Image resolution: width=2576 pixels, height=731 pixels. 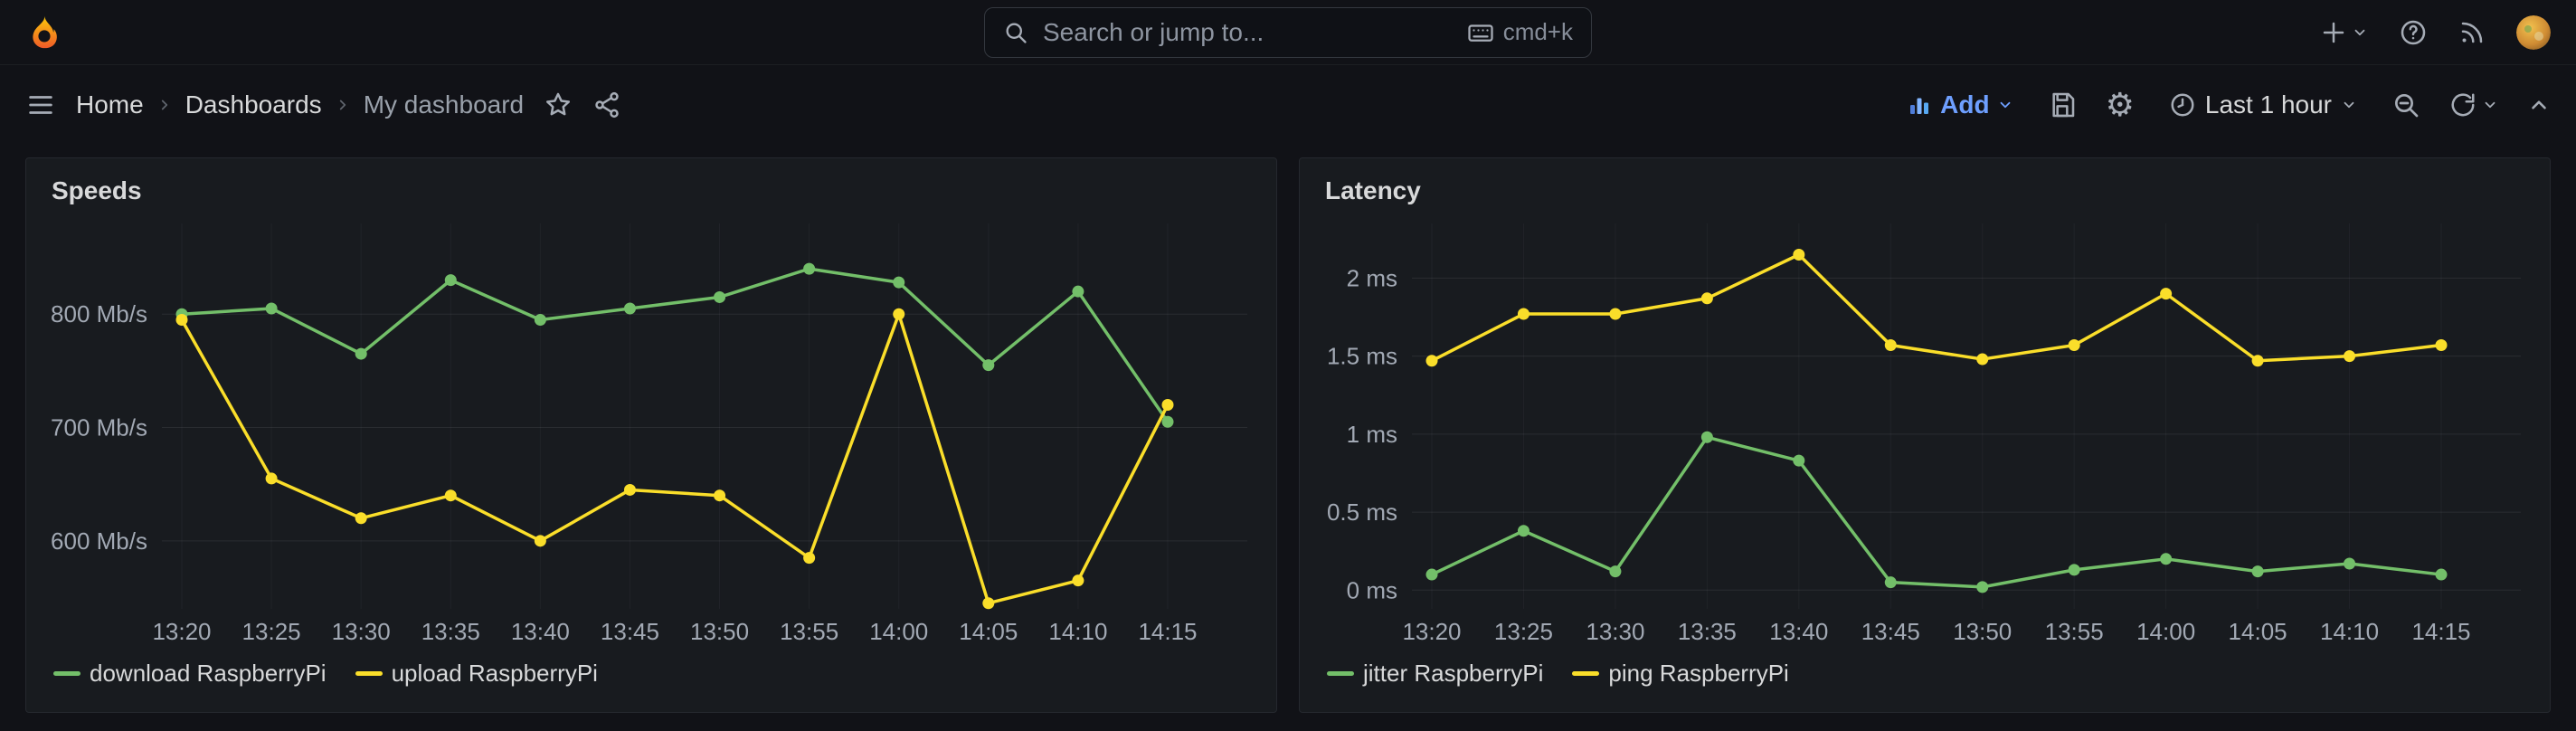 I want to click on keyboard-icon, so click(x=1481, y=33).